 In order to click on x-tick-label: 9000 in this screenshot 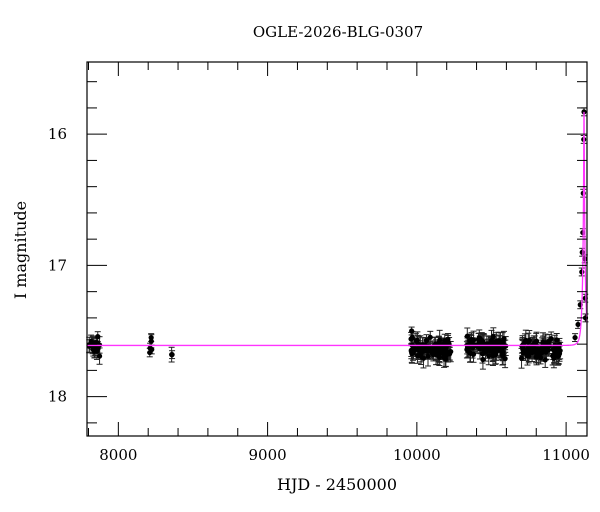, I will do `click(268, 455)`.